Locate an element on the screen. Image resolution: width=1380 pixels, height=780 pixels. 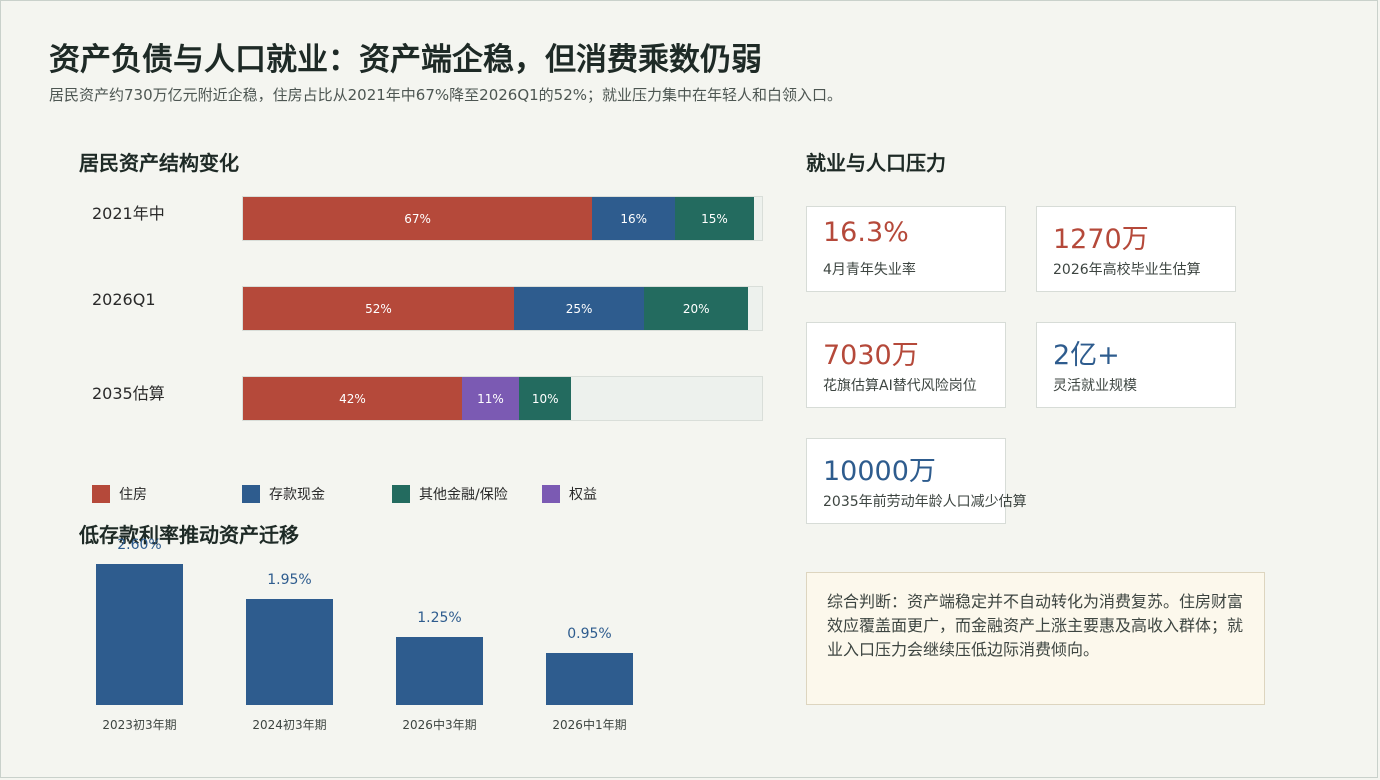
kpi-card-labor-decline: 10000万 2035年前劳动年龄人口减少估算 is located at coordinates (916, 481).